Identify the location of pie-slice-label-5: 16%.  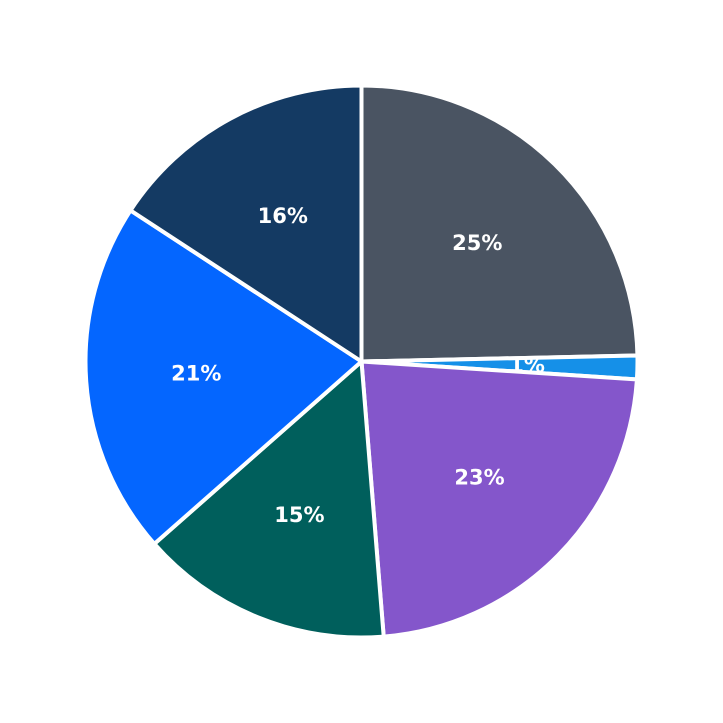
(283, 216).